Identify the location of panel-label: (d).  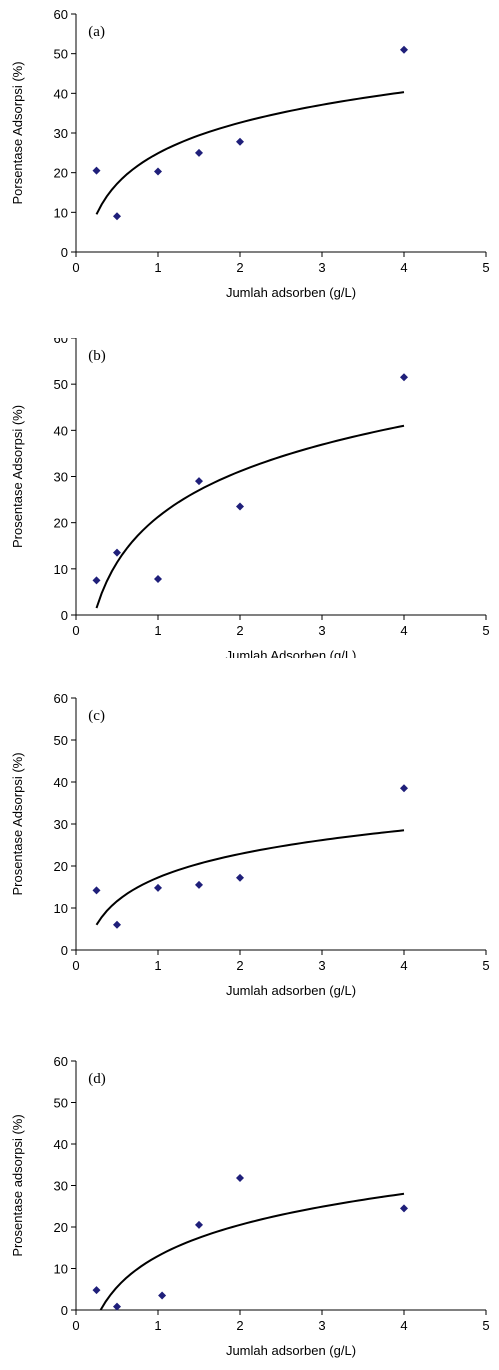
(97, 1079).